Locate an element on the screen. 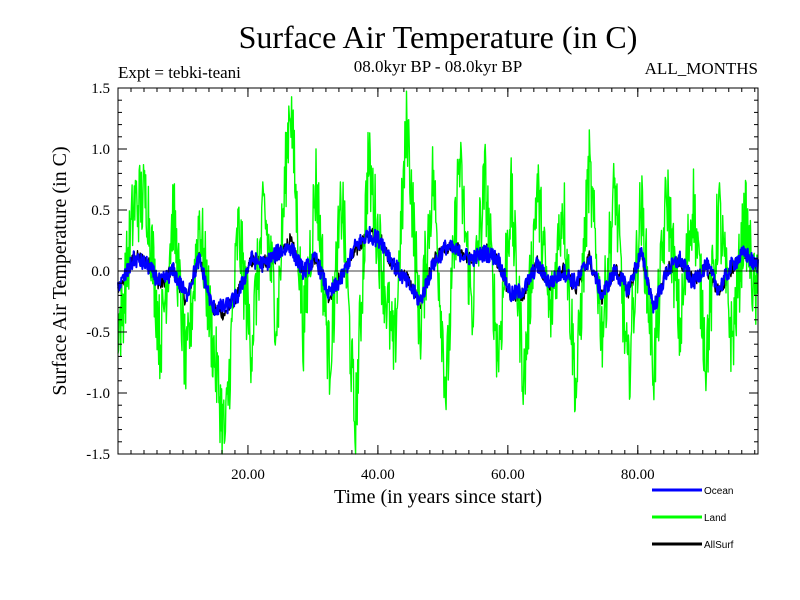 Image resolution: width=800 pixels, height=600 pixels. y-axis-label: Surface Air Temperature (in C) is located at coordinates (60, 270).